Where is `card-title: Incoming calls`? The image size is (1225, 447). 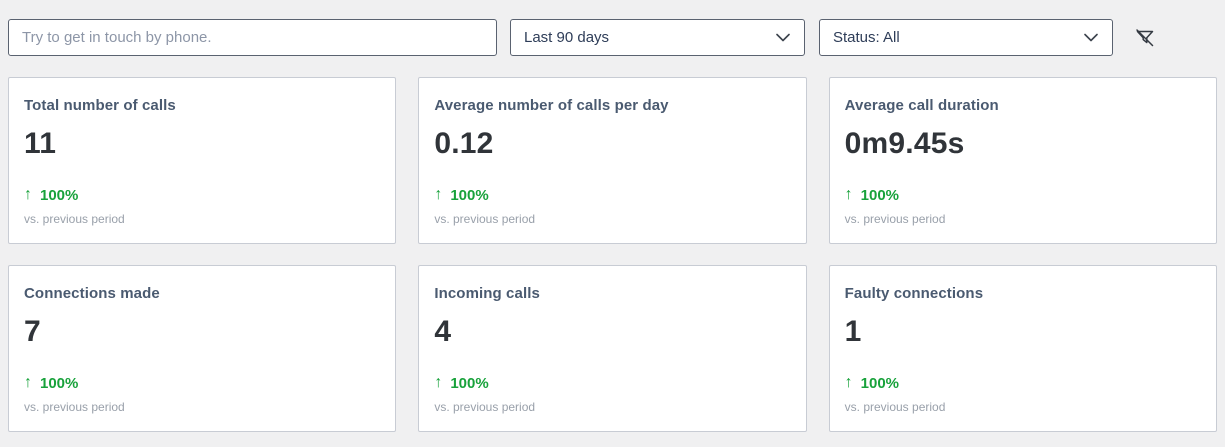 card-title: Incoming calls is located at coordinates (487, 293).